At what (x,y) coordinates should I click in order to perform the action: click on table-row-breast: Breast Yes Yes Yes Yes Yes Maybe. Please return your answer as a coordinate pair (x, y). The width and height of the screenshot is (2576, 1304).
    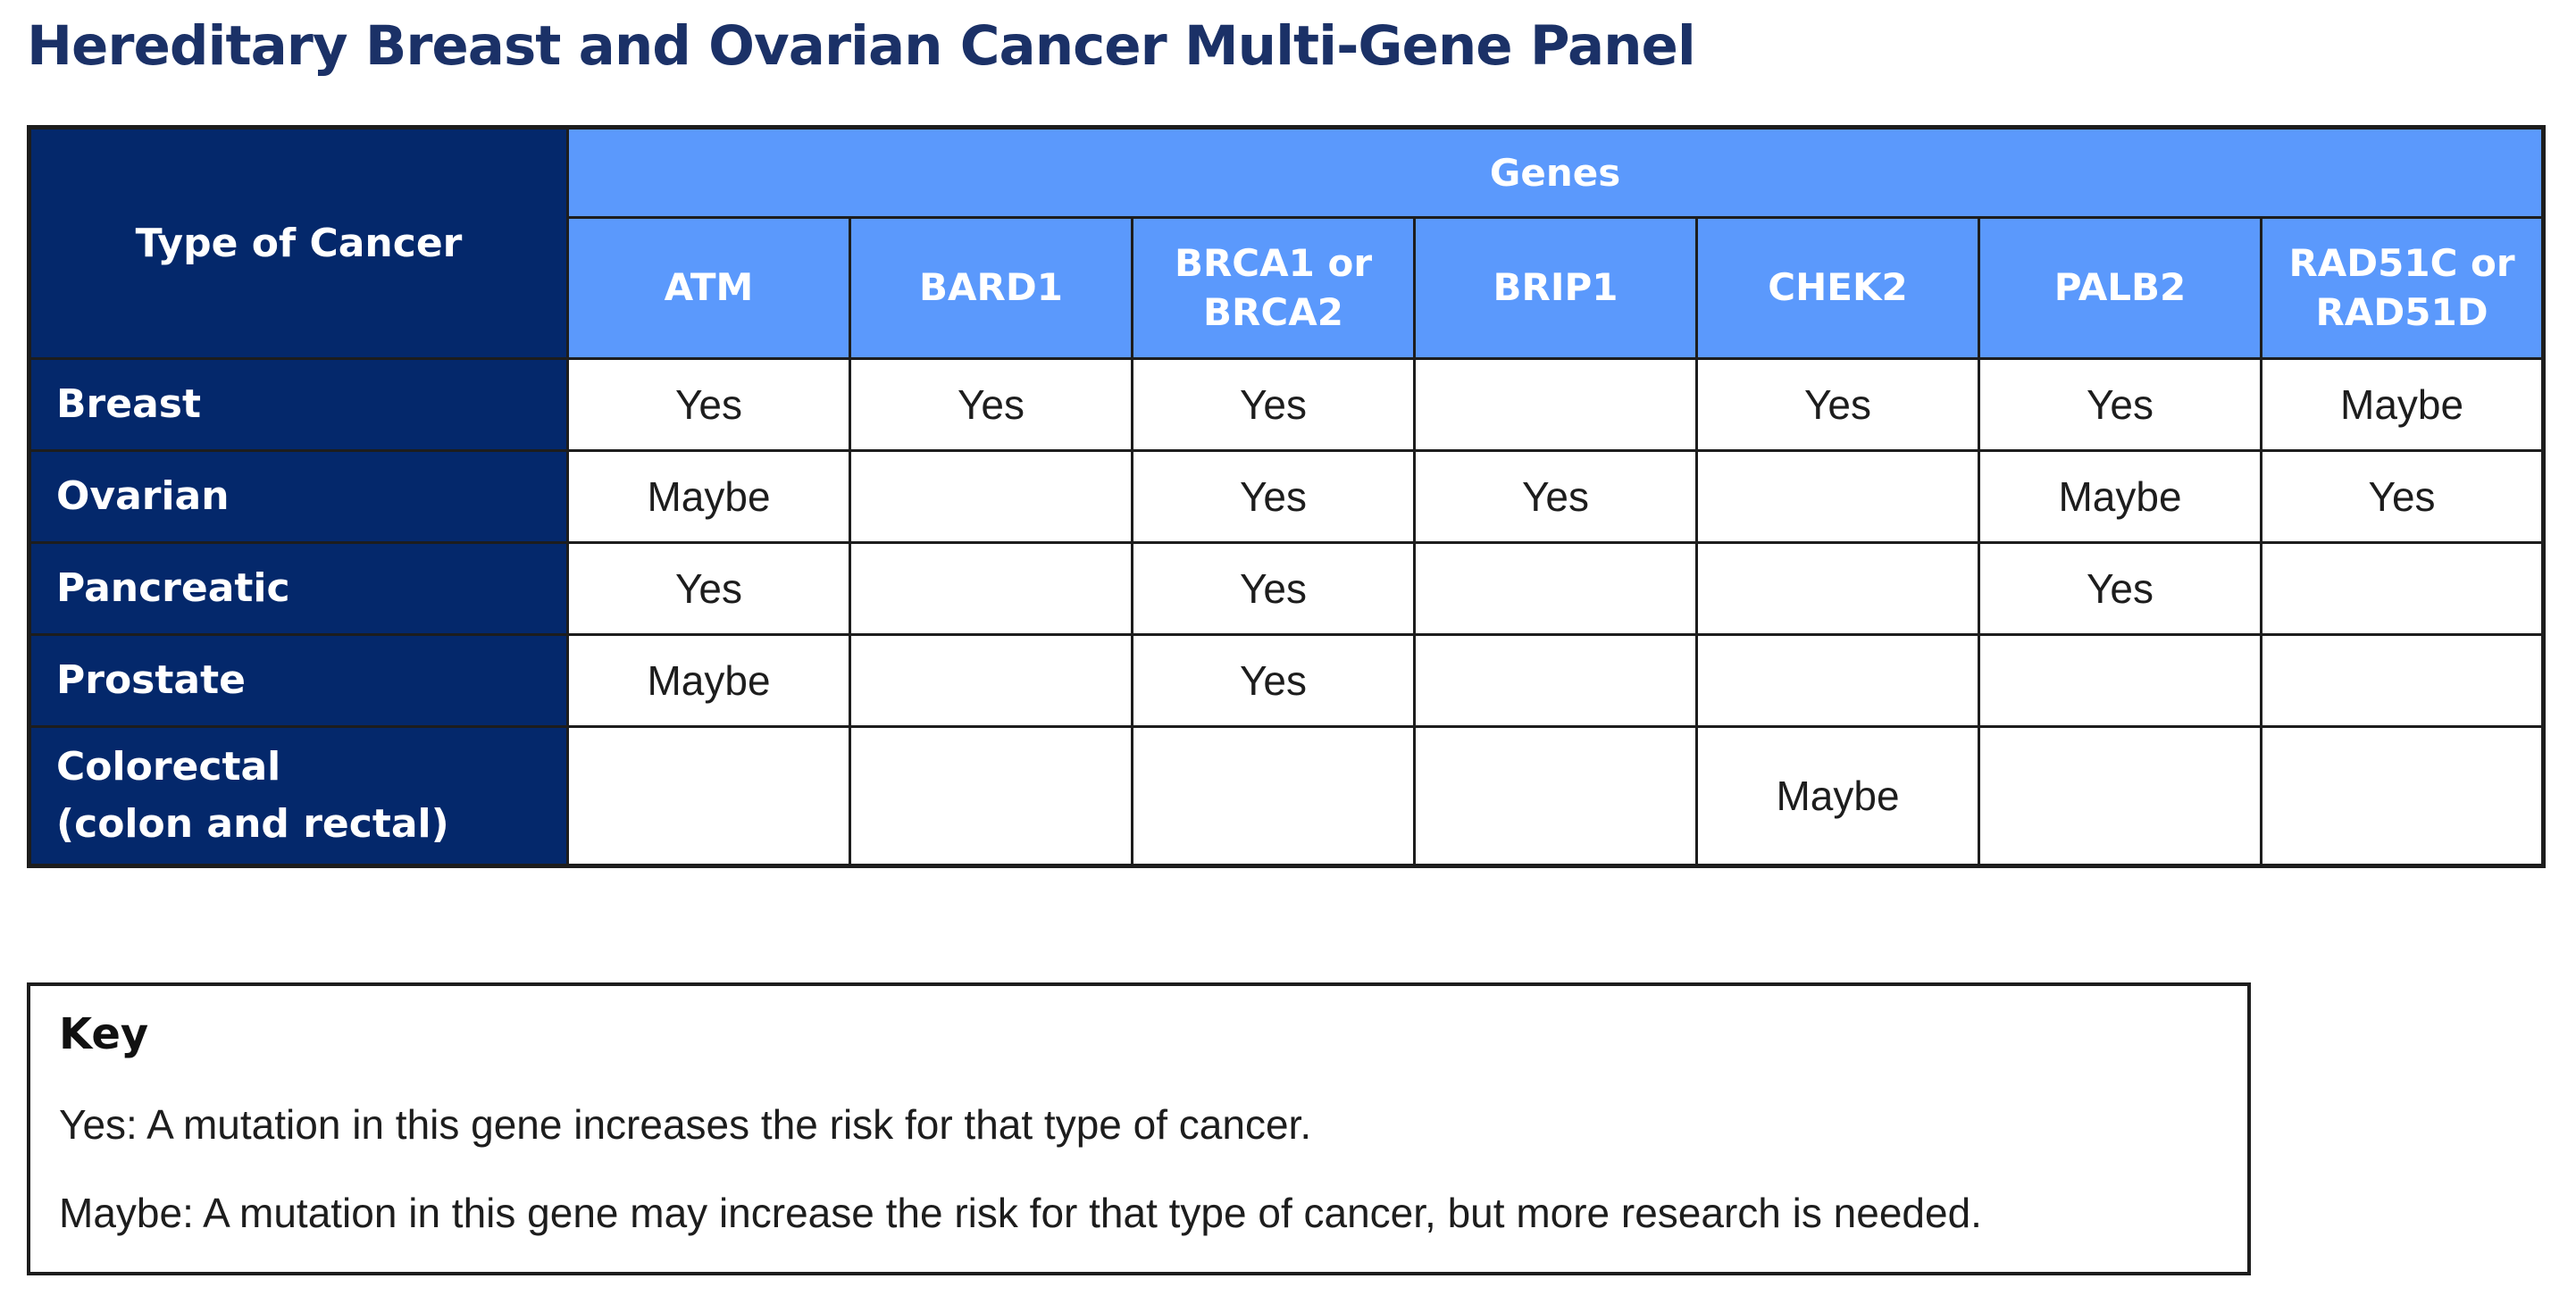
    Looking at the image, I should click on (1287, 405).